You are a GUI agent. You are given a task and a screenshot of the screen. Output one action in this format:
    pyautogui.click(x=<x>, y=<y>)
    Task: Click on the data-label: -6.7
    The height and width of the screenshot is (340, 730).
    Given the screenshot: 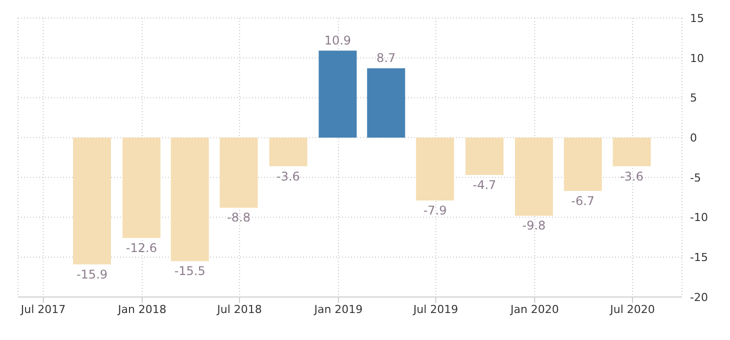 What is the action you would take?
    pyautogui.click(x=583, y=201)
    